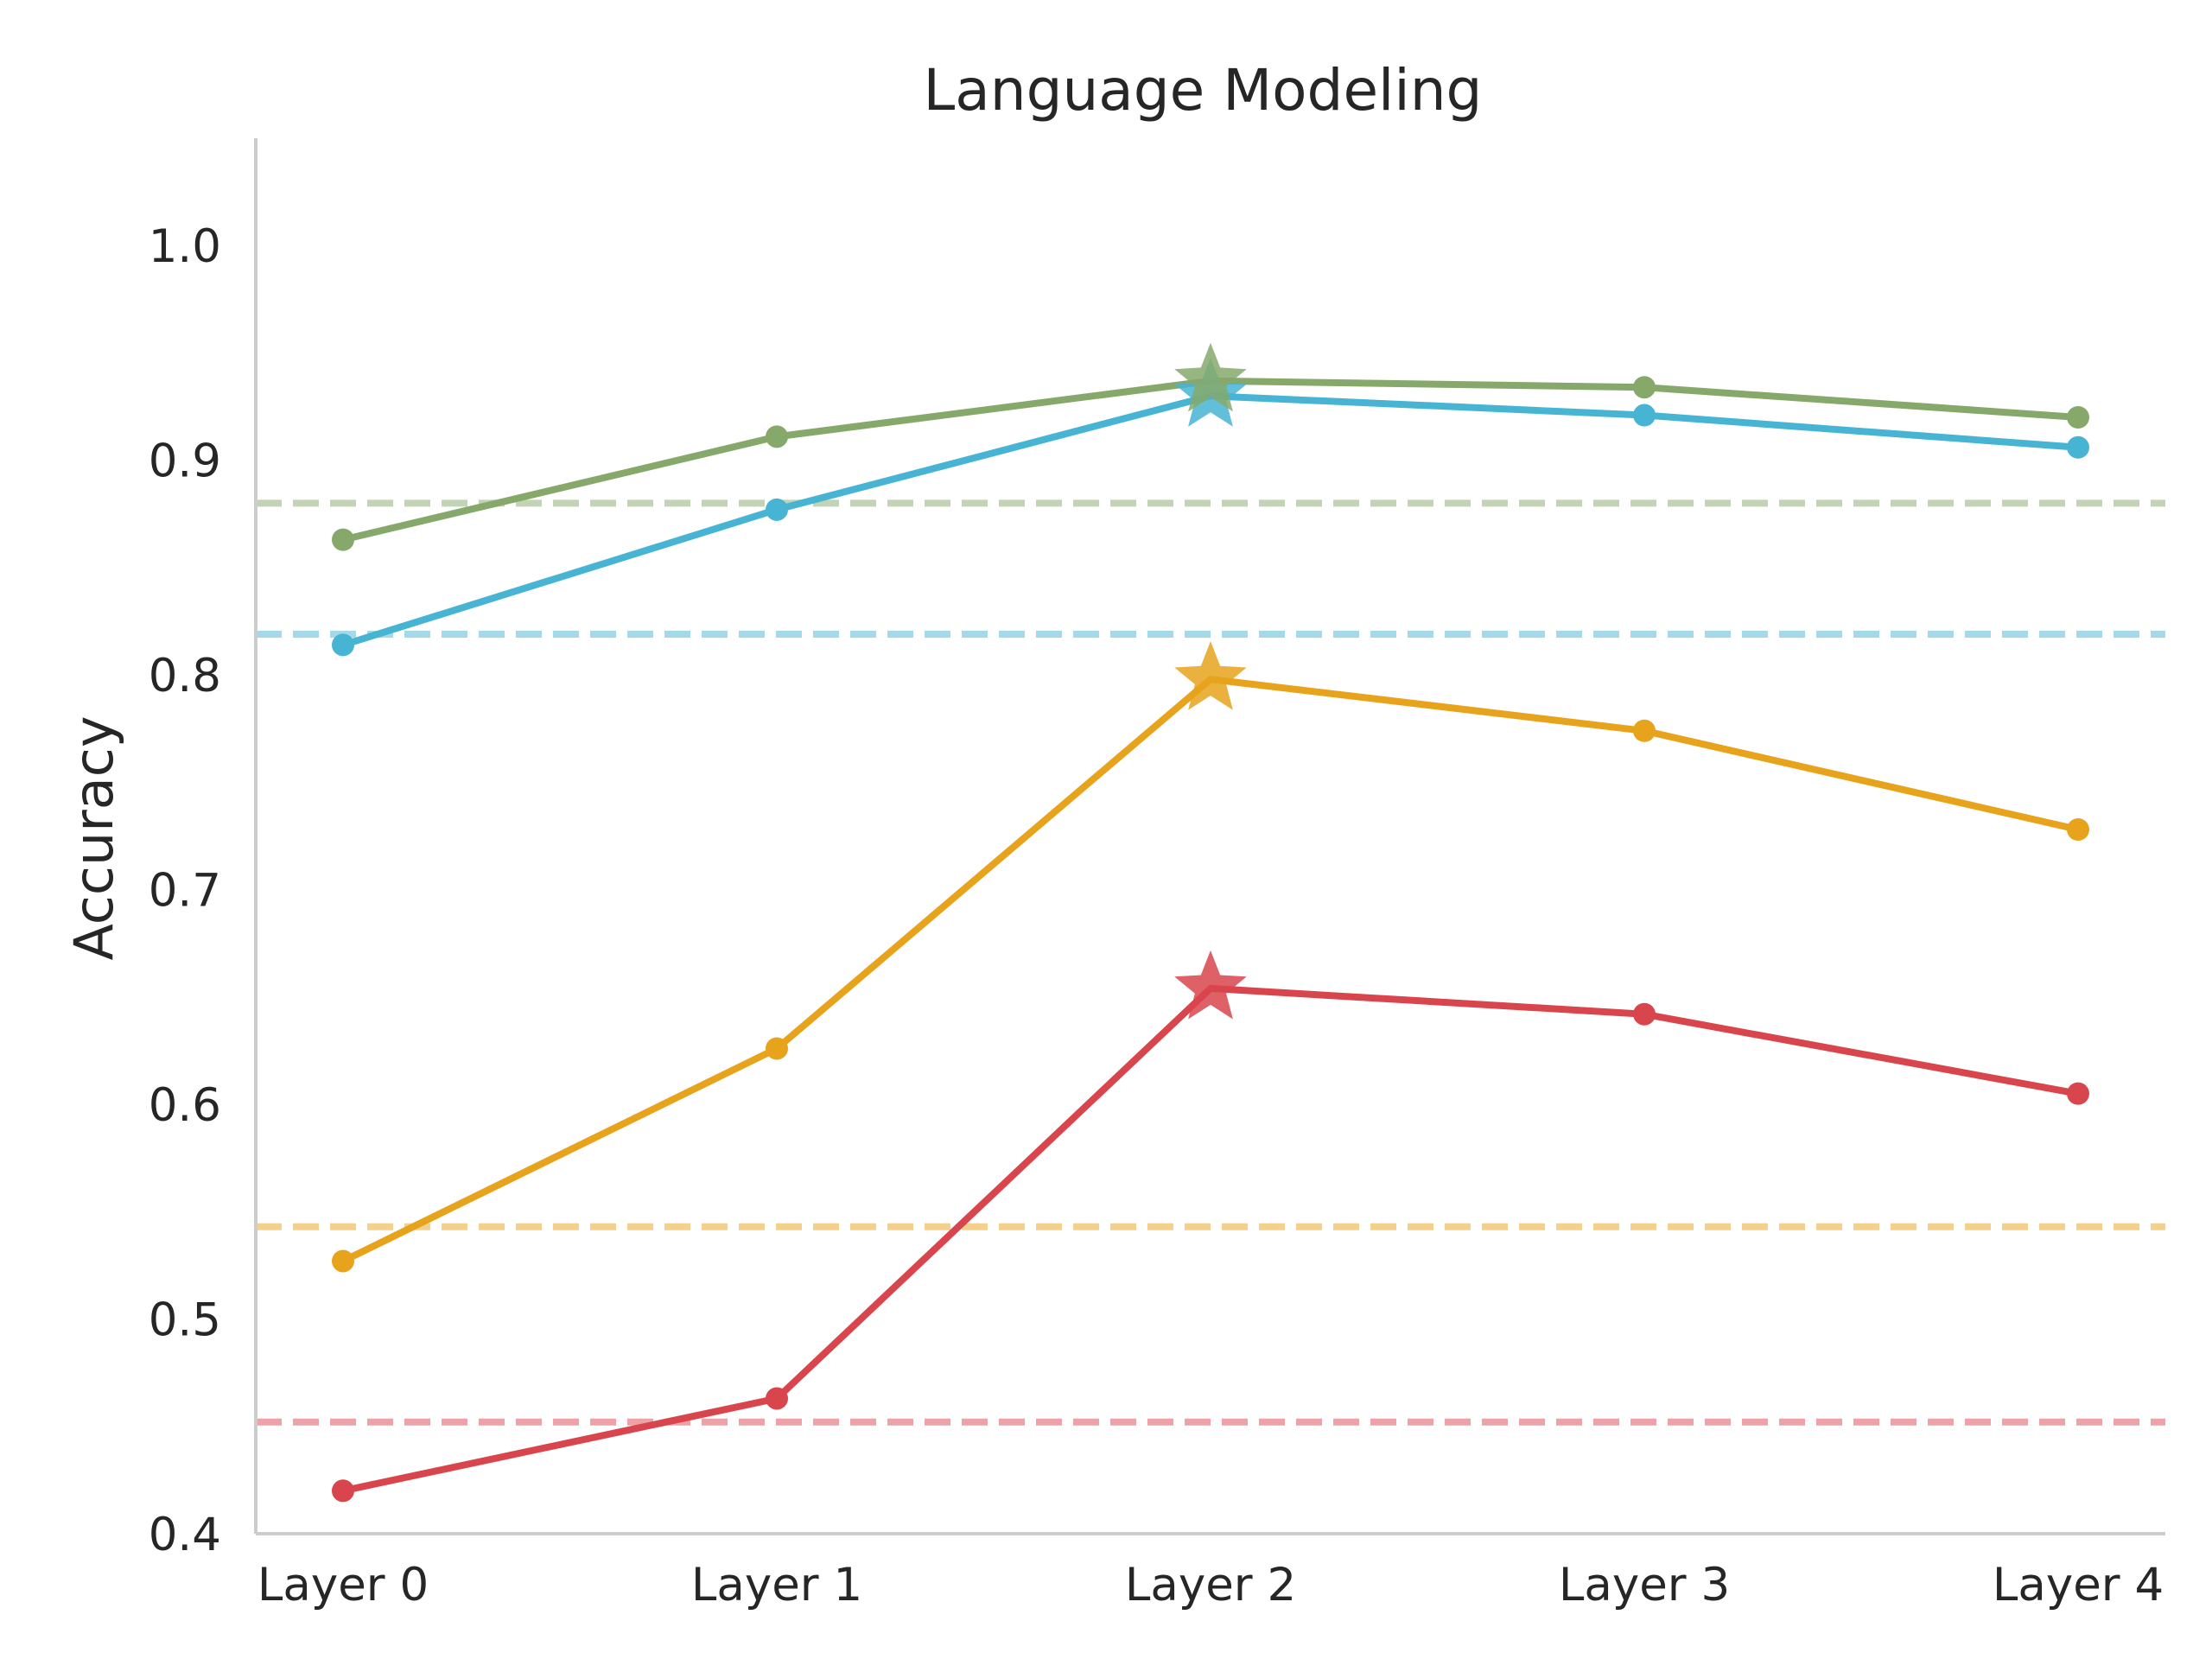 Image resolution: width=2212 pixels, height=1659 pixels. I want to click on x-tick-label: Layer 4, so click(2078, 1585).